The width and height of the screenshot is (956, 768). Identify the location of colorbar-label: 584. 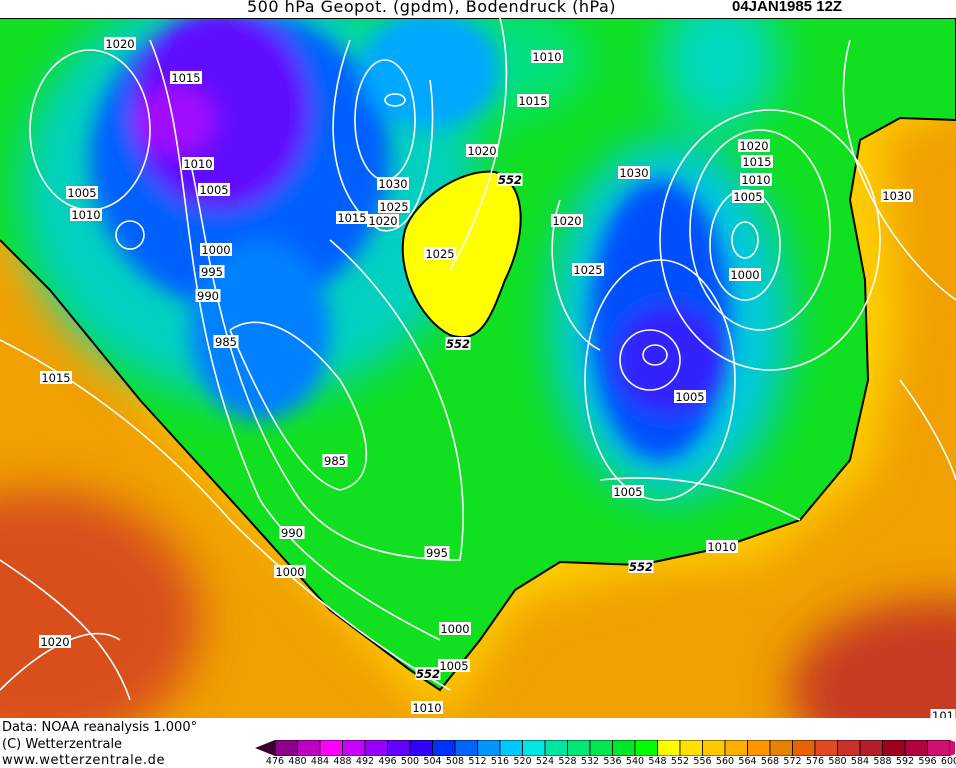
(860, 761).